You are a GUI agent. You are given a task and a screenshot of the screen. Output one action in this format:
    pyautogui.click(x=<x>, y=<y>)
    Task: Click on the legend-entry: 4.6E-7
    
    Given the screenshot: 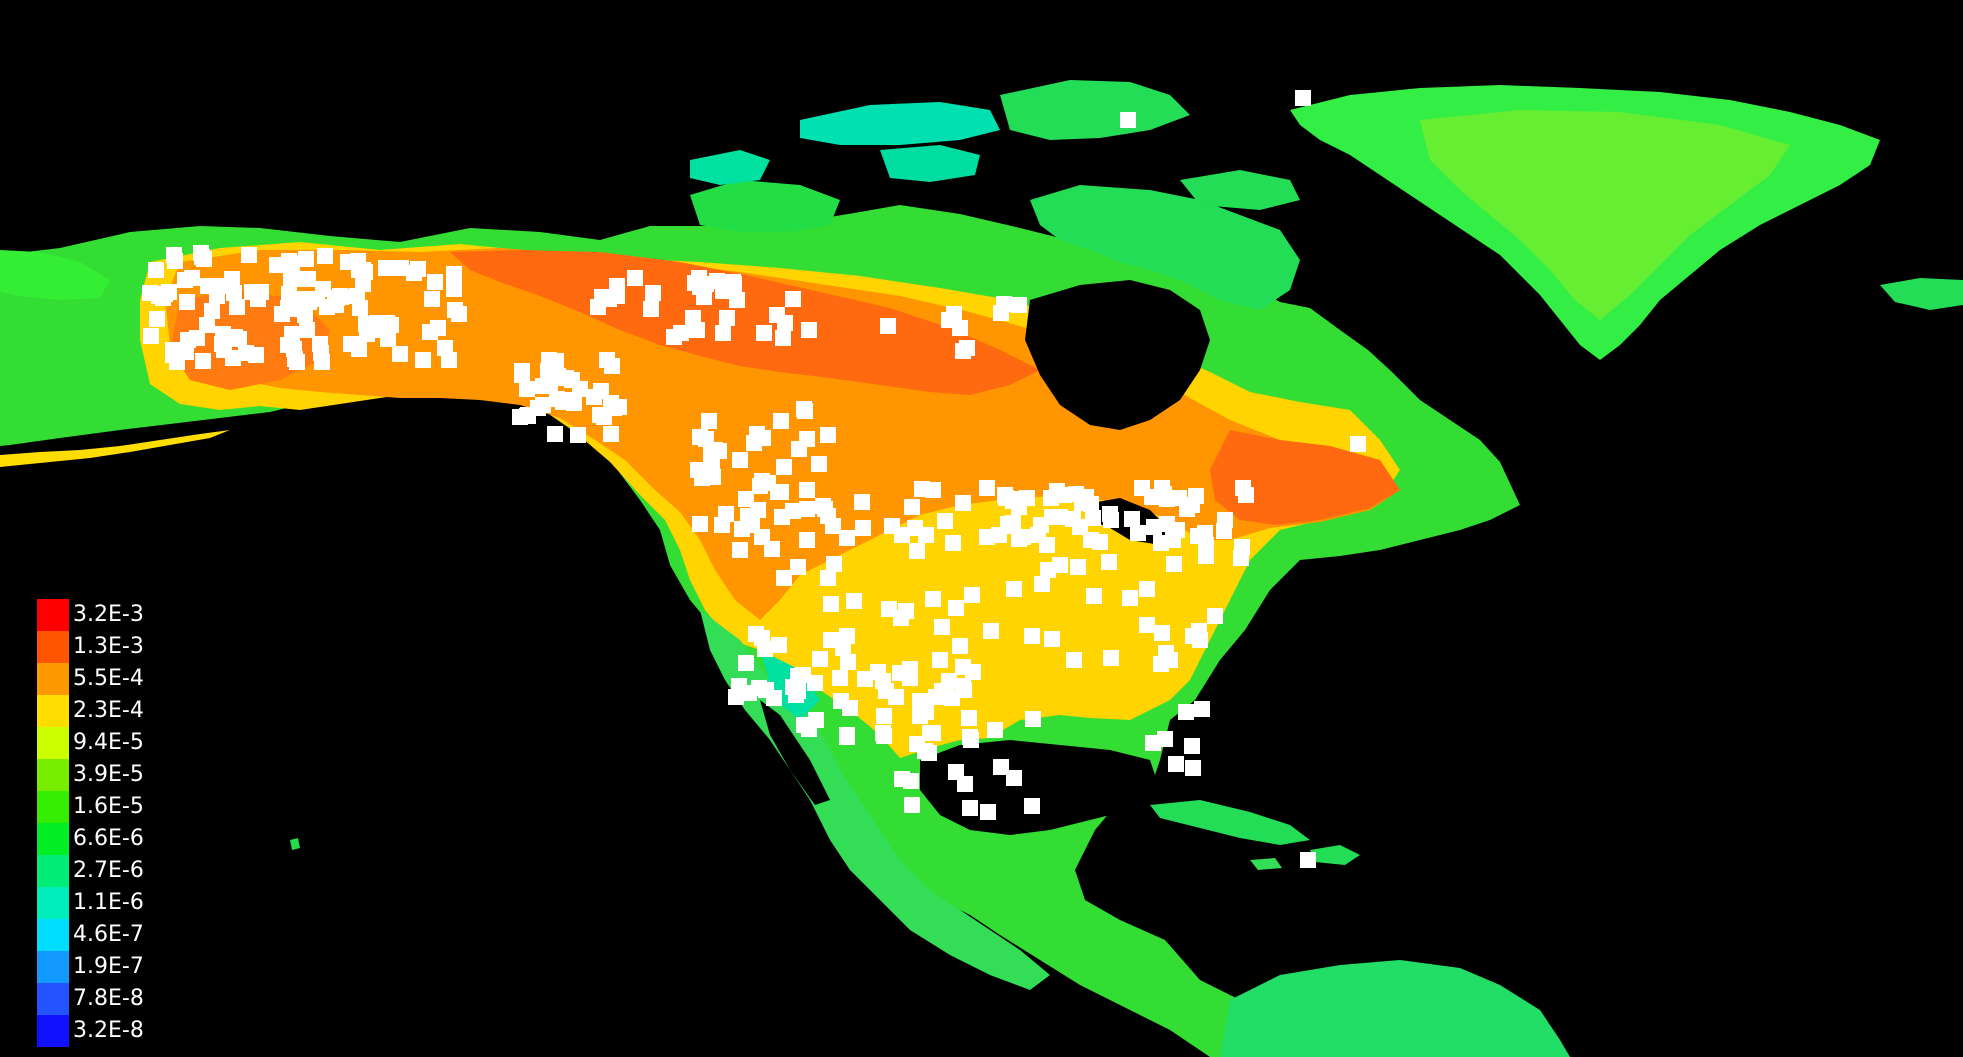 What is the action you would take?
    pyautogui.click(x=107, y=935)
    